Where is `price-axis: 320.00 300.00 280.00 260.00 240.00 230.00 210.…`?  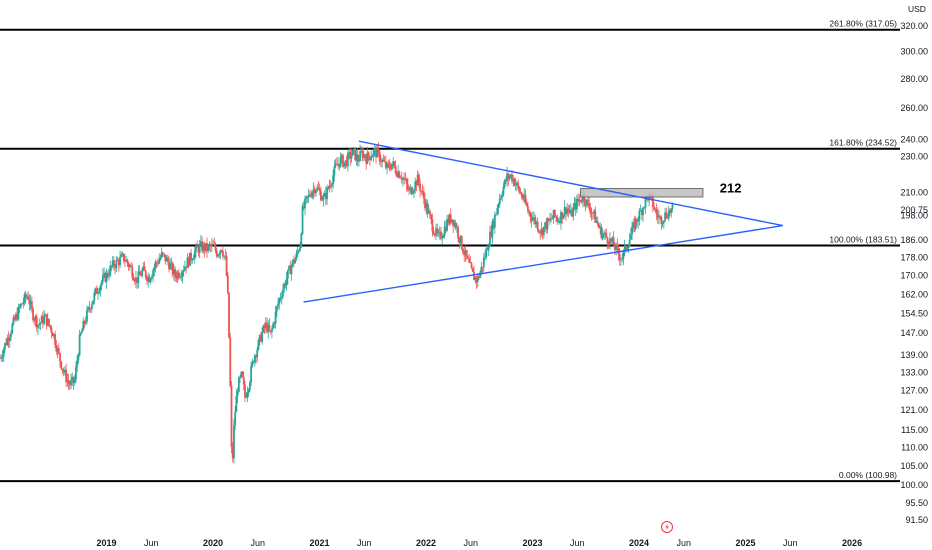 price-axis: 320.00 300.00 280.00 260.00 240.00 230.00 210.… is located at coordinates (915, 273).